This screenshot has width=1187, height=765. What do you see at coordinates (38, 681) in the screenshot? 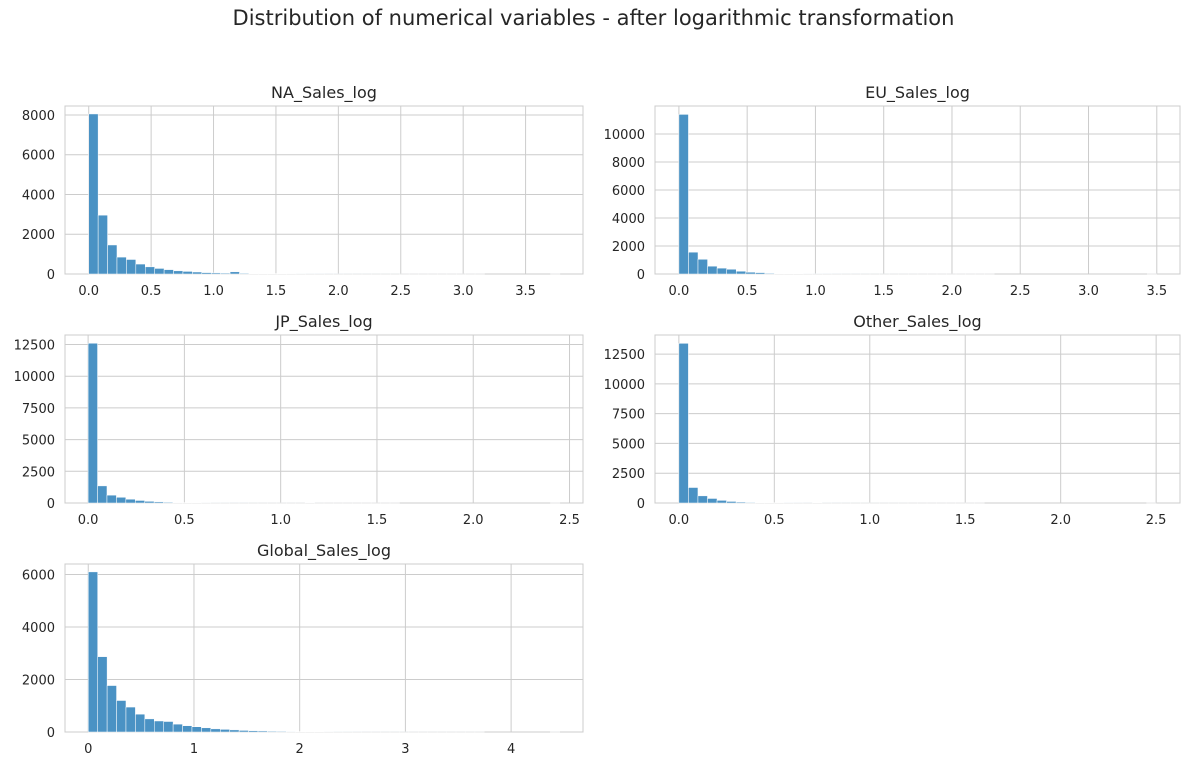
I see `y-tick-label: 2000` at bounding box center [38, 681].